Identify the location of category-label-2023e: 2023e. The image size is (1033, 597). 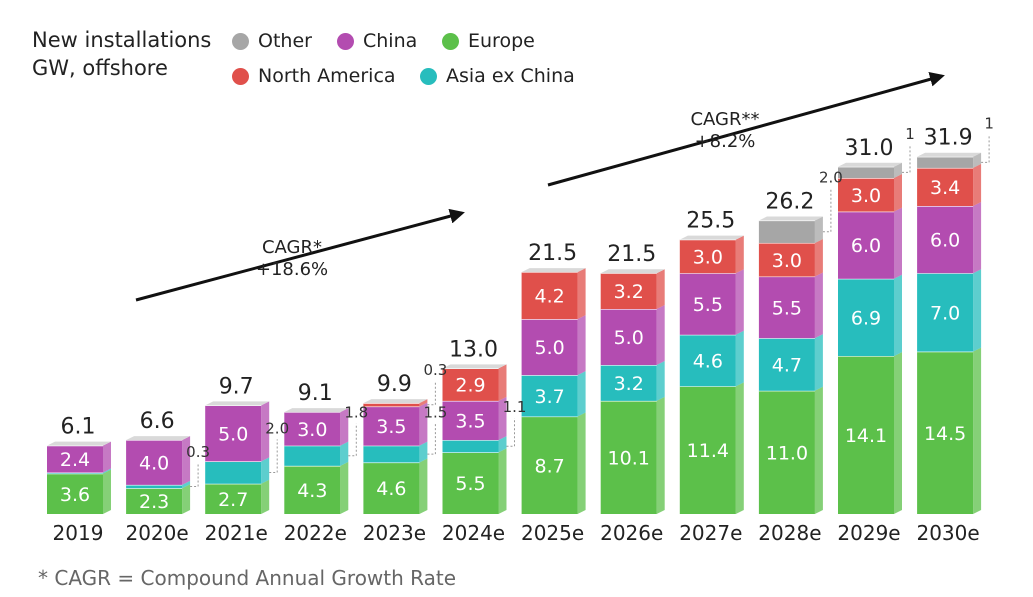
(394, 533).